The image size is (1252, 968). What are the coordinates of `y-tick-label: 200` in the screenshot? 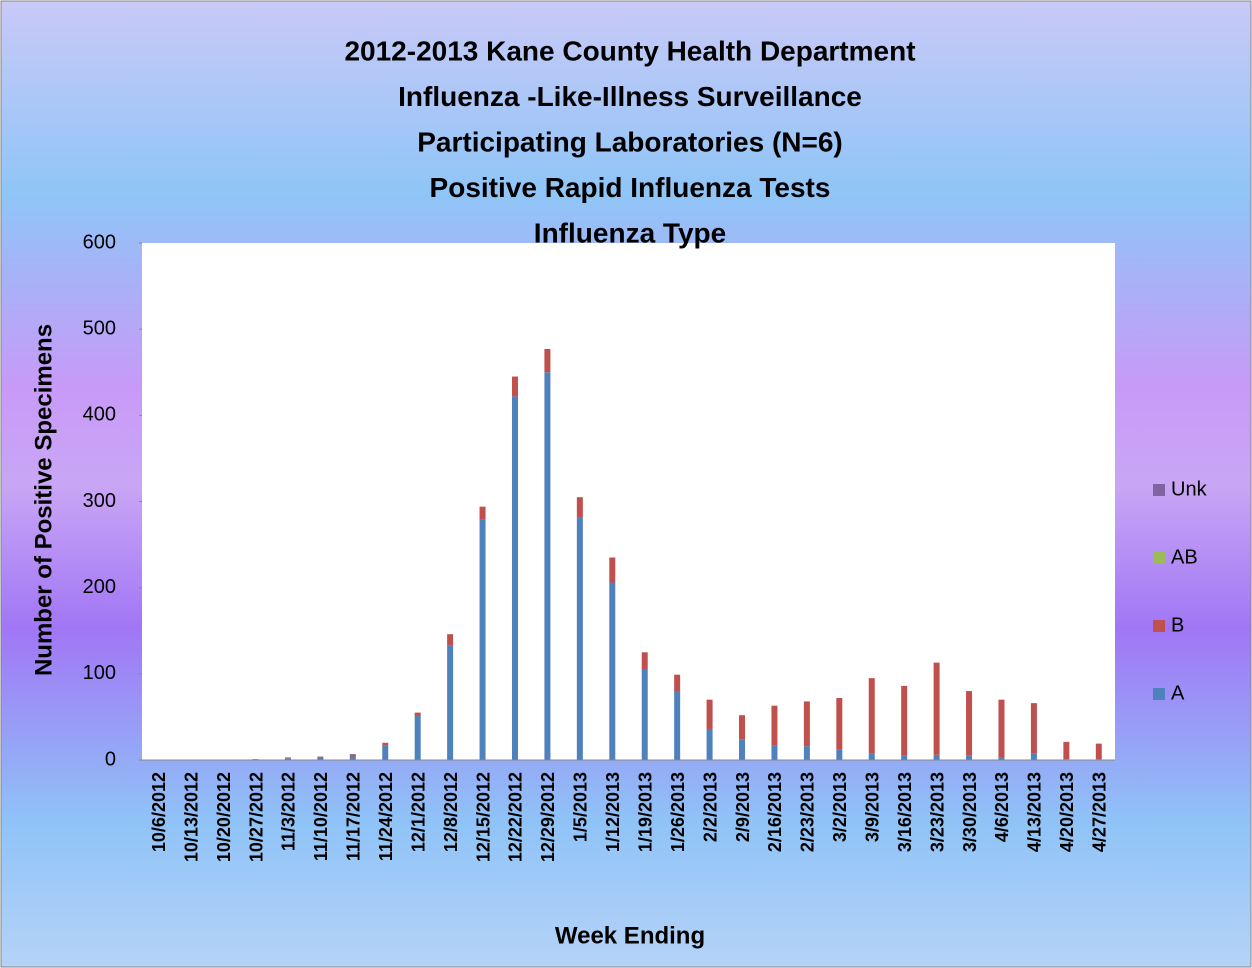 It's located at (99, 587).